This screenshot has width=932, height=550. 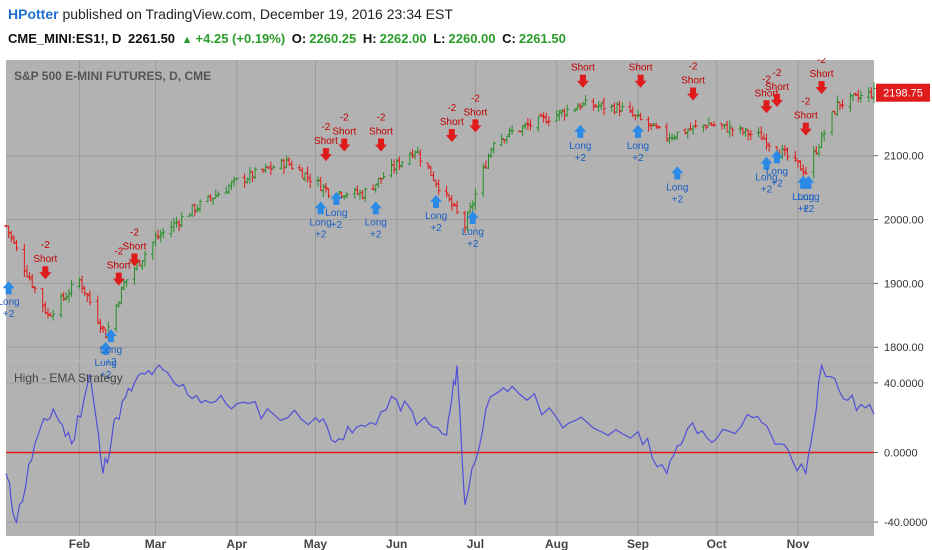 What do you see at coordinates (509, 38) in the screenshot?
I see `close-label: C:` at bounding box center [509, 38].